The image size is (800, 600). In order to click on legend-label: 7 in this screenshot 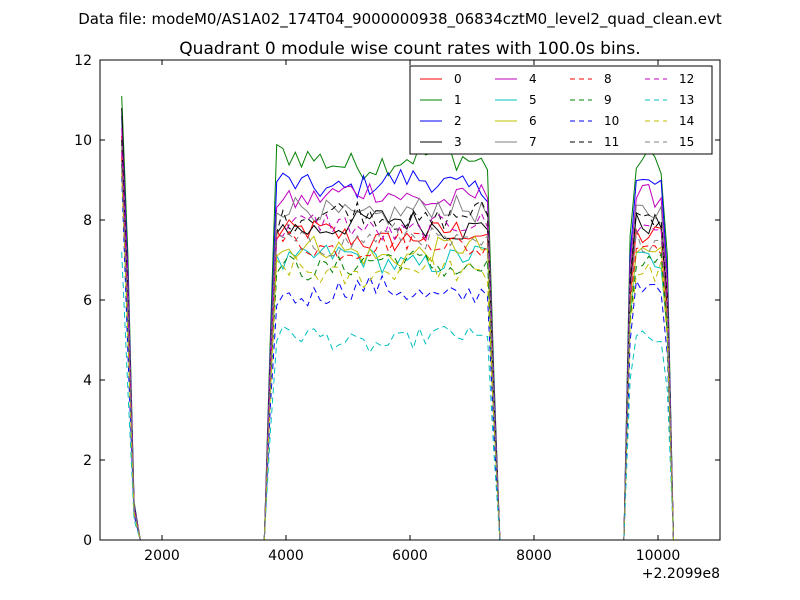, I will do `click(533, 142)`.